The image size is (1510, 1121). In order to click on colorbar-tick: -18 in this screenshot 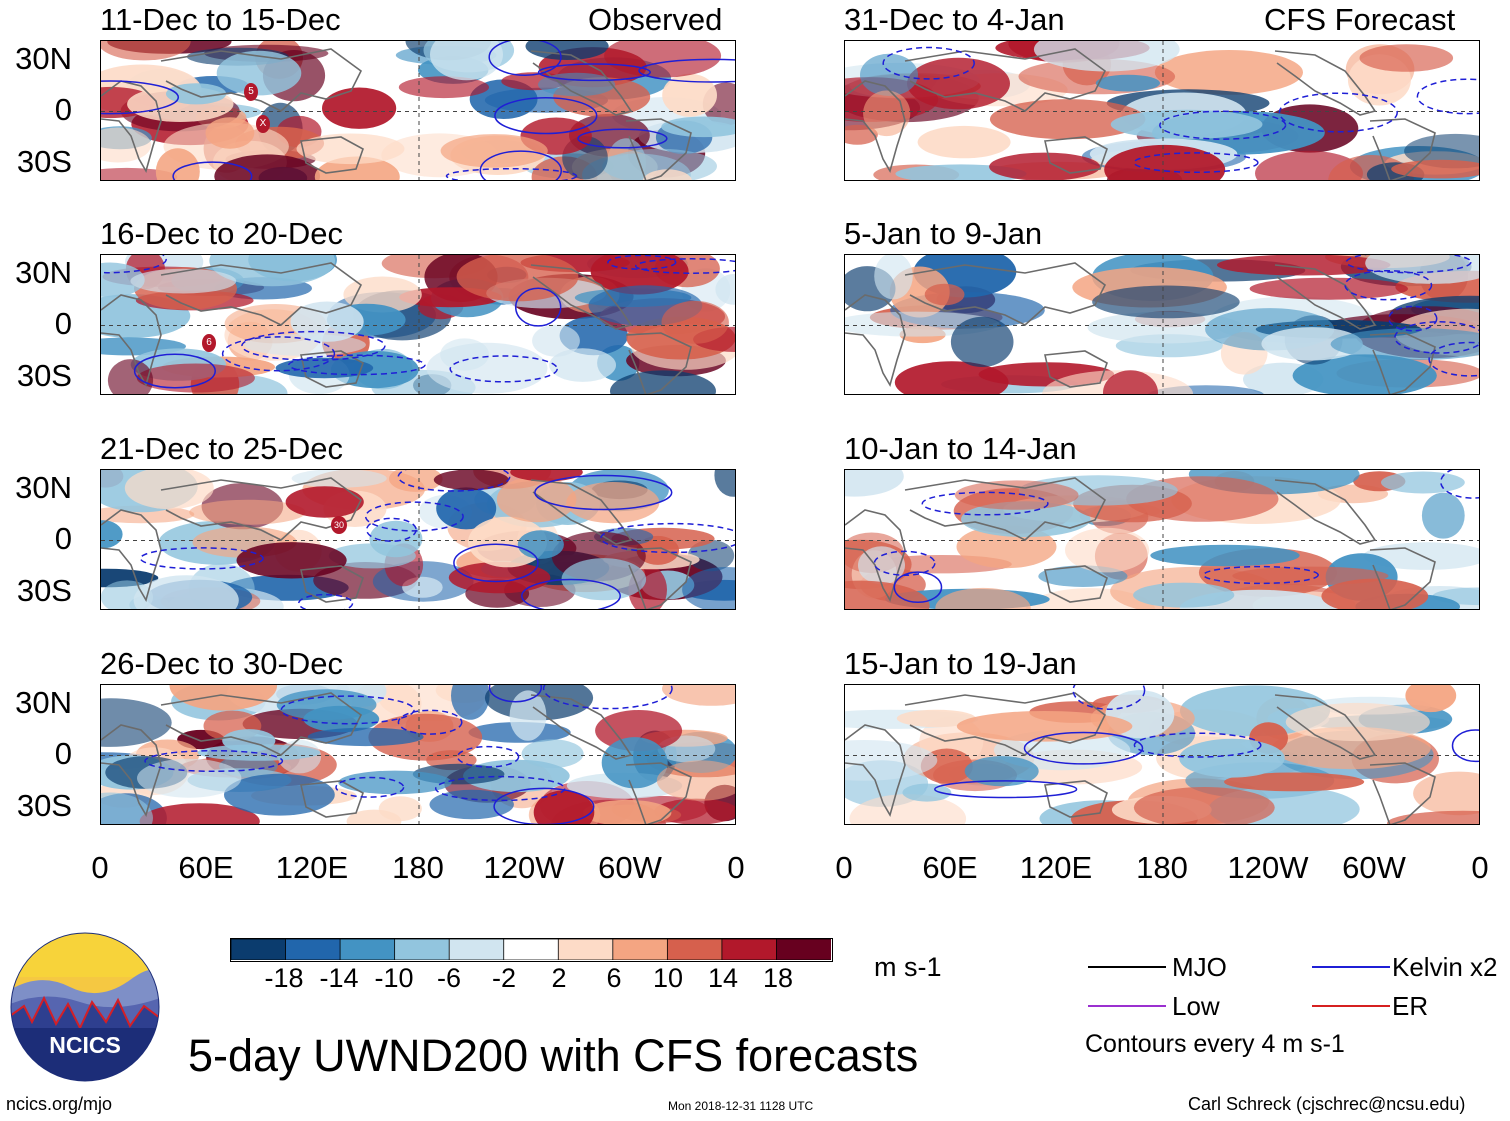, I will do `click(284, 978)`.